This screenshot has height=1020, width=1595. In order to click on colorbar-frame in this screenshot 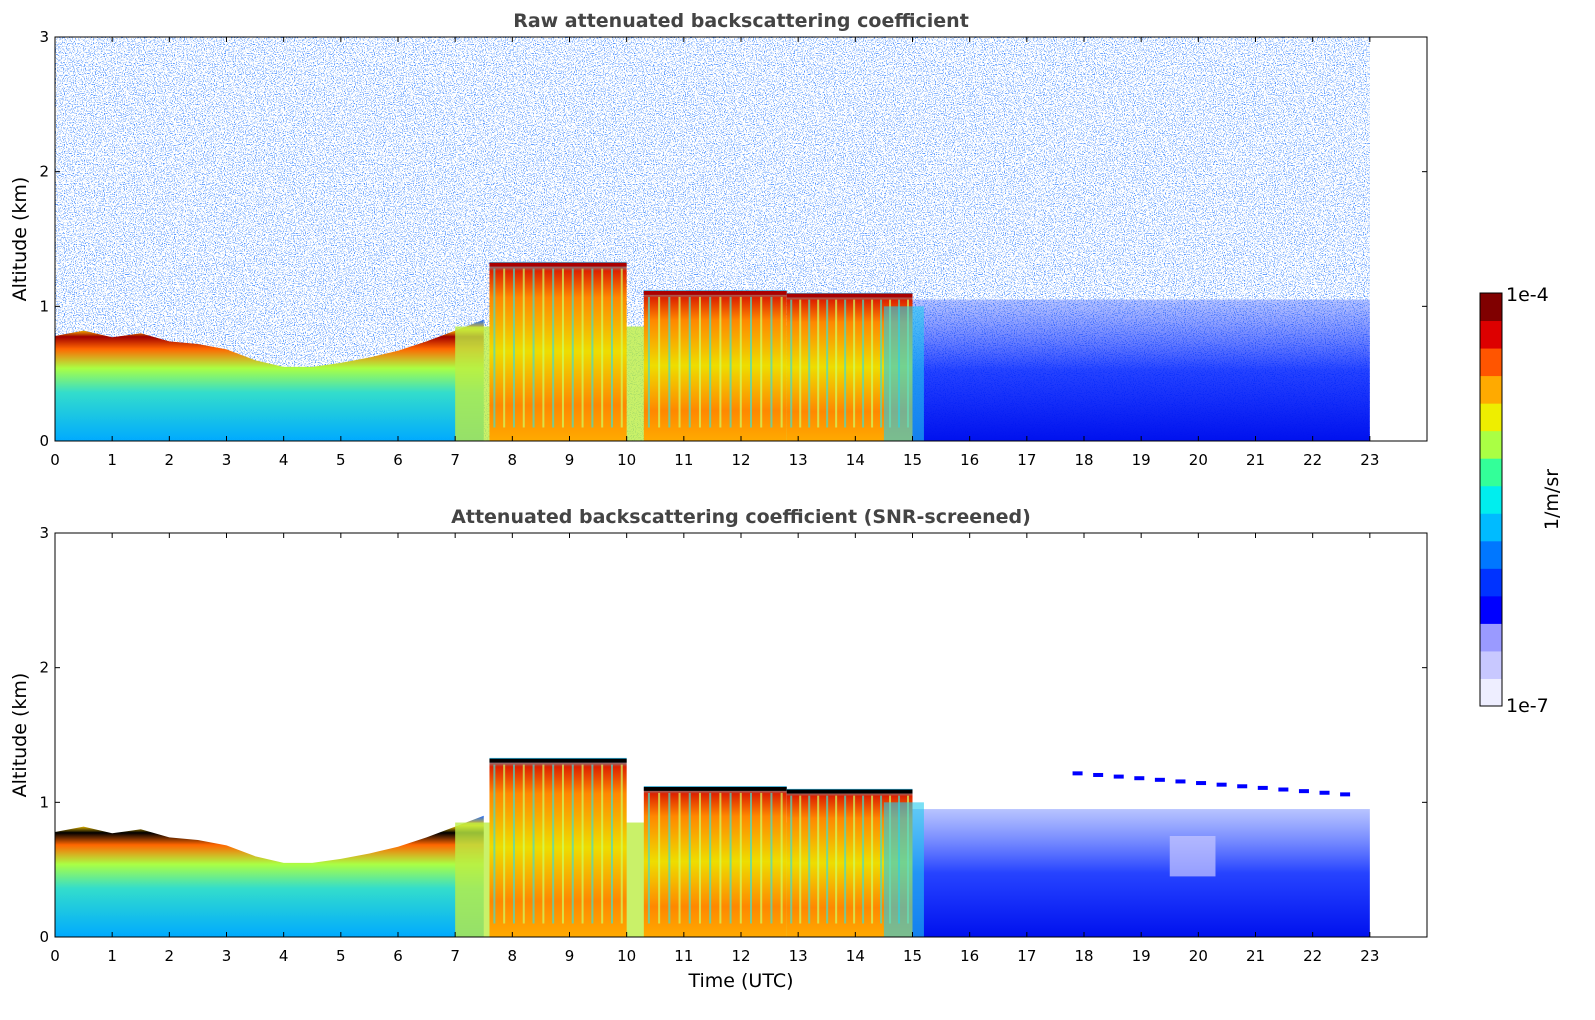, I will do `click(1491, 499)`.